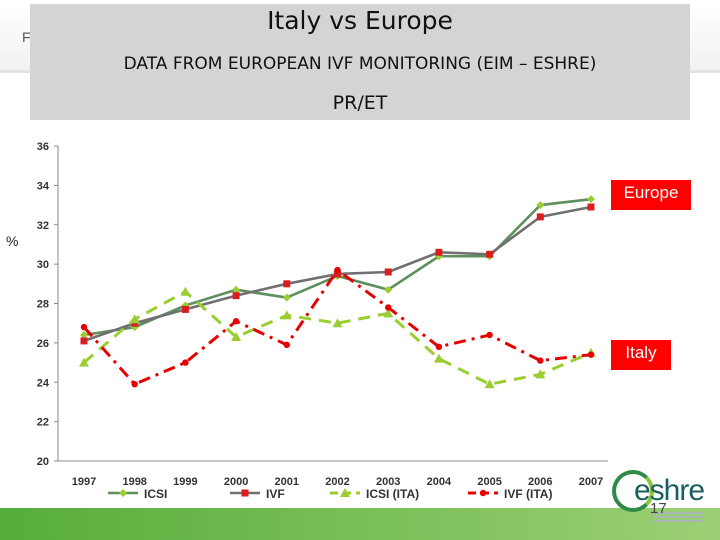 The height and width of the screenshot is (540, 720). What do you see at coordinates (540, 482) in the screenshot?
I see `x-tick-label: 2006` at bounding box center [540, 482].